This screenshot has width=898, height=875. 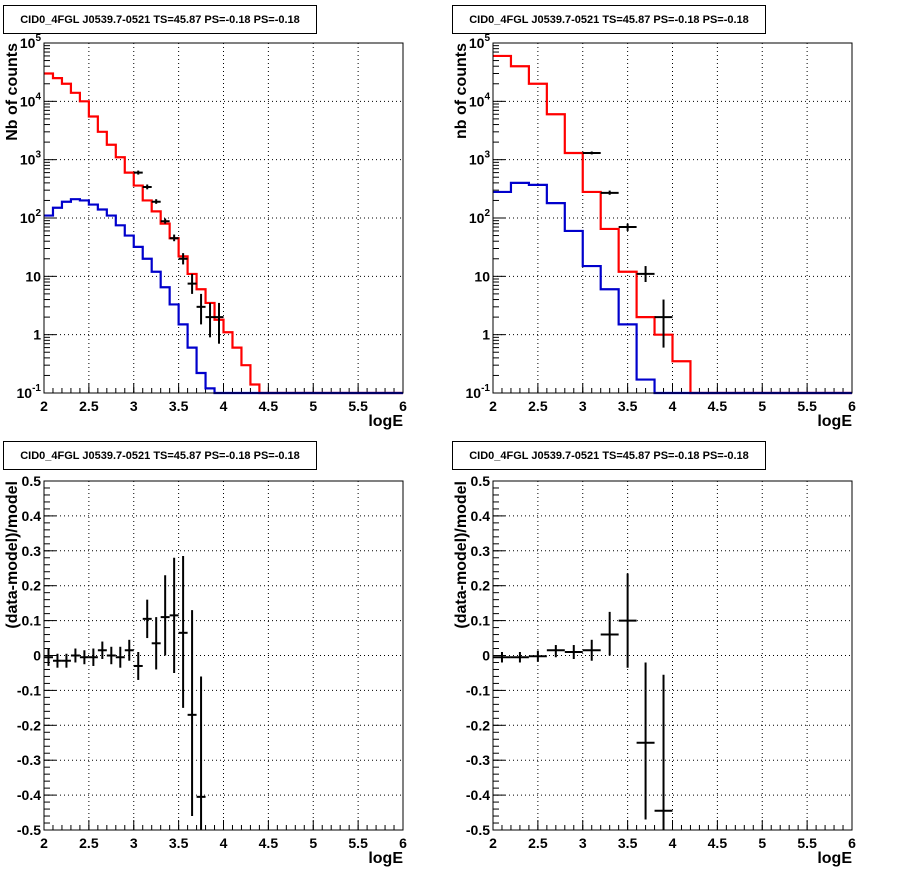 I want to click on y-tick-label: 0.1, so click(x=481, y=621).